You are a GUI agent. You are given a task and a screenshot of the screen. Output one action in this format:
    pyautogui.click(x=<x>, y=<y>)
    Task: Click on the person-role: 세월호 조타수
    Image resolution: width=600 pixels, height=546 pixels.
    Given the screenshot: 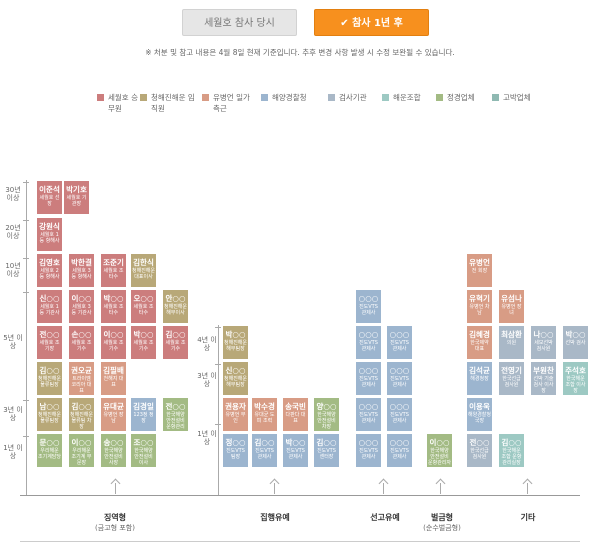 What is the action you would take?
    pyautogui.click(x=143, y=310)
    